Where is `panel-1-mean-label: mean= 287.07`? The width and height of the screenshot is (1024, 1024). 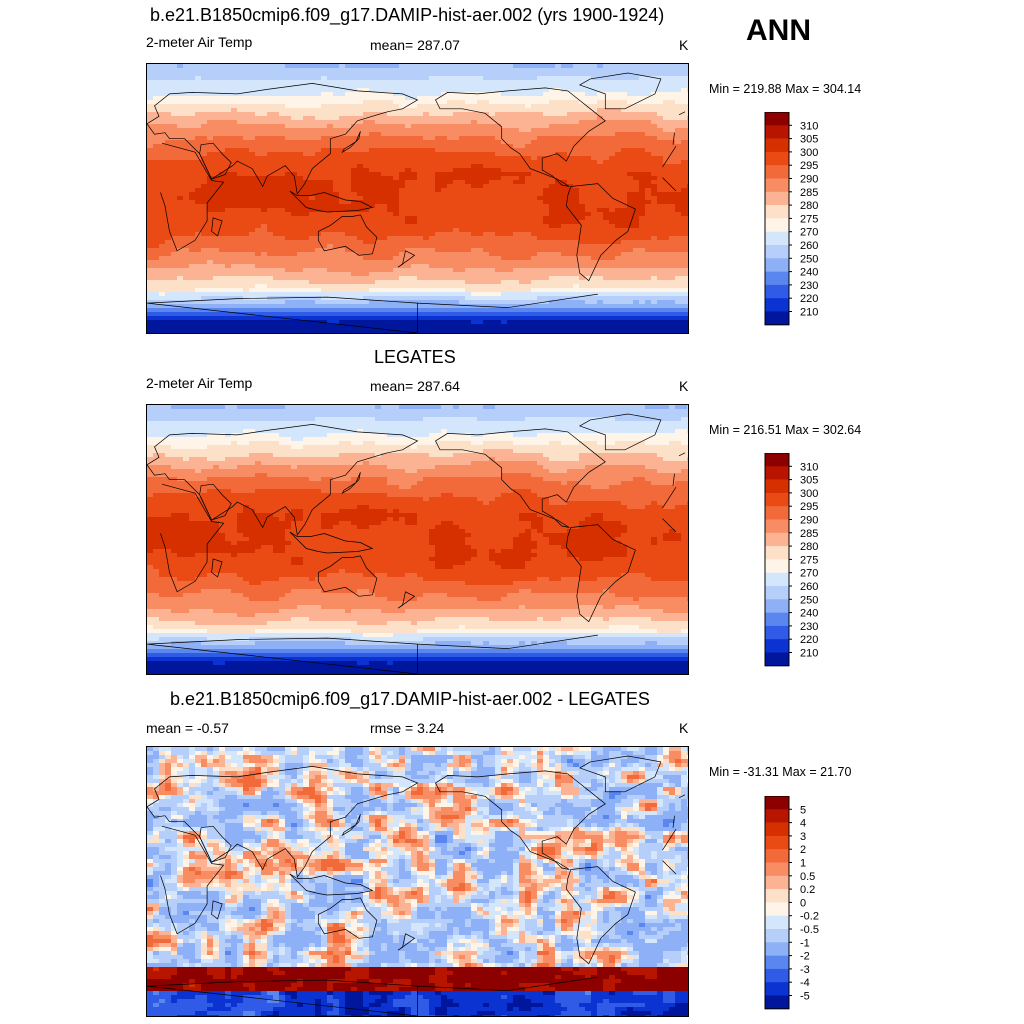 panel-1-mean-label: mean= 287.07 is located at coordinates (415, 45).